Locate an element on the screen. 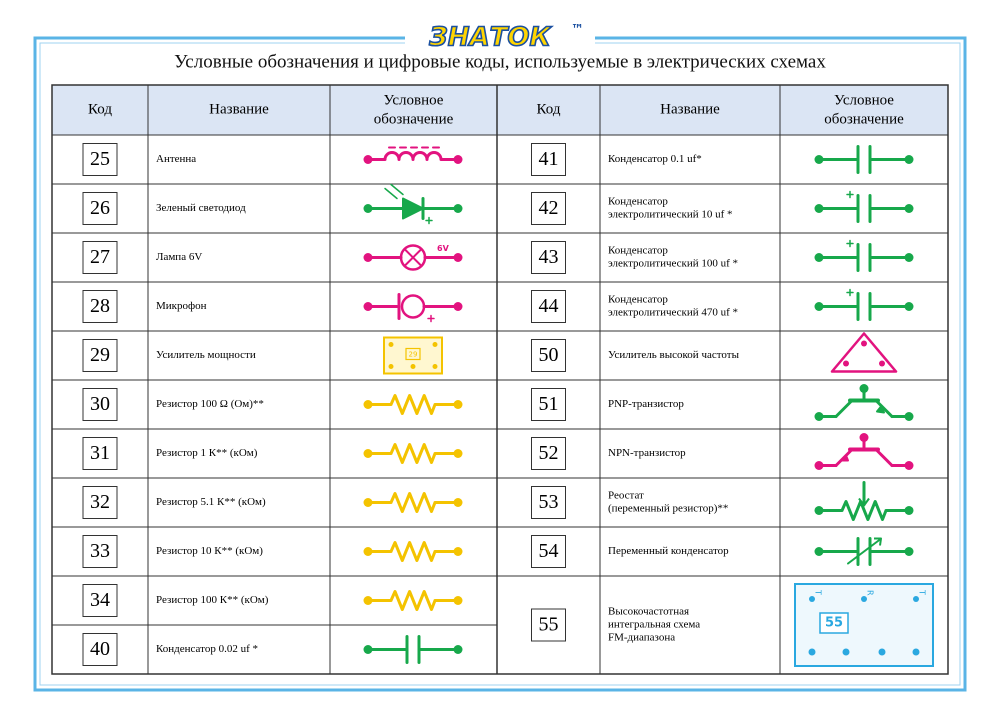  name: Усилитель высокой частоты is located at coordinates (674, 355).